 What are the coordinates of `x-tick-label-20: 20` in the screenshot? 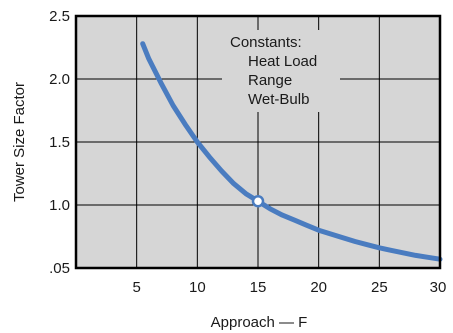 It's located at (318, 287).